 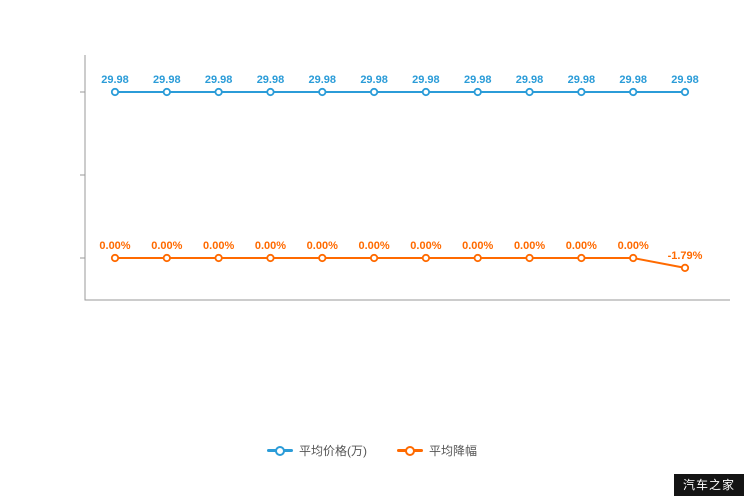 I want to click on legend-item-average-price: 平均价格(万), so click(x=316, y=450).